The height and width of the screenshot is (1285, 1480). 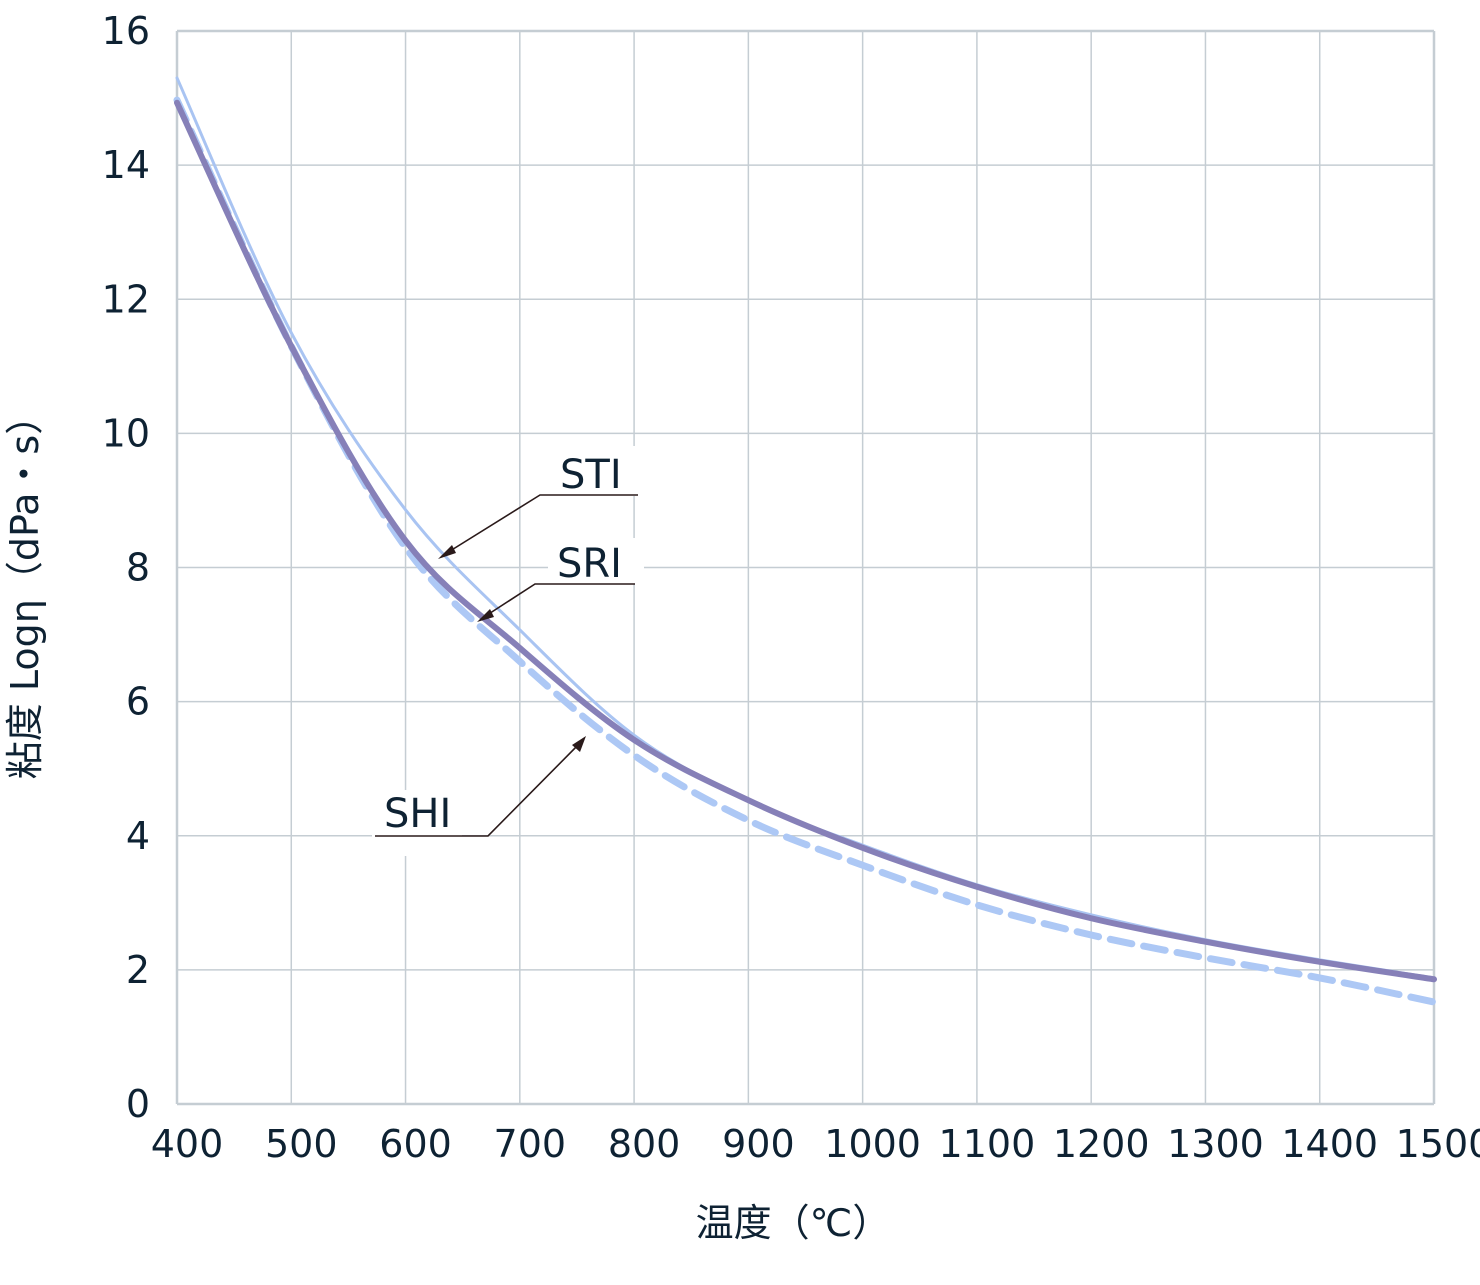 I want to click on x-tick-label: 1000, so click(x=872, y=1144).